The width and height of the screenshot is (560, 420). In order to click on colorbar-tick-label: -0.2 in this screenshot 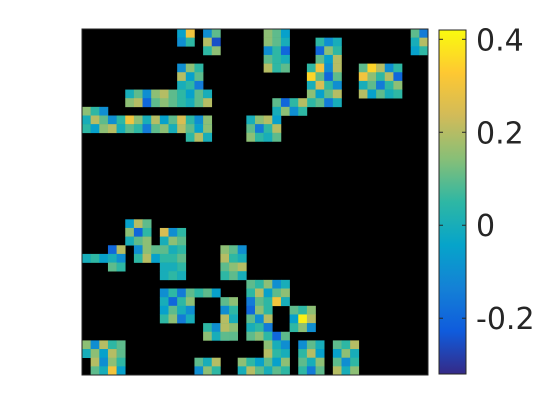, I will do `click(505, 319)`.